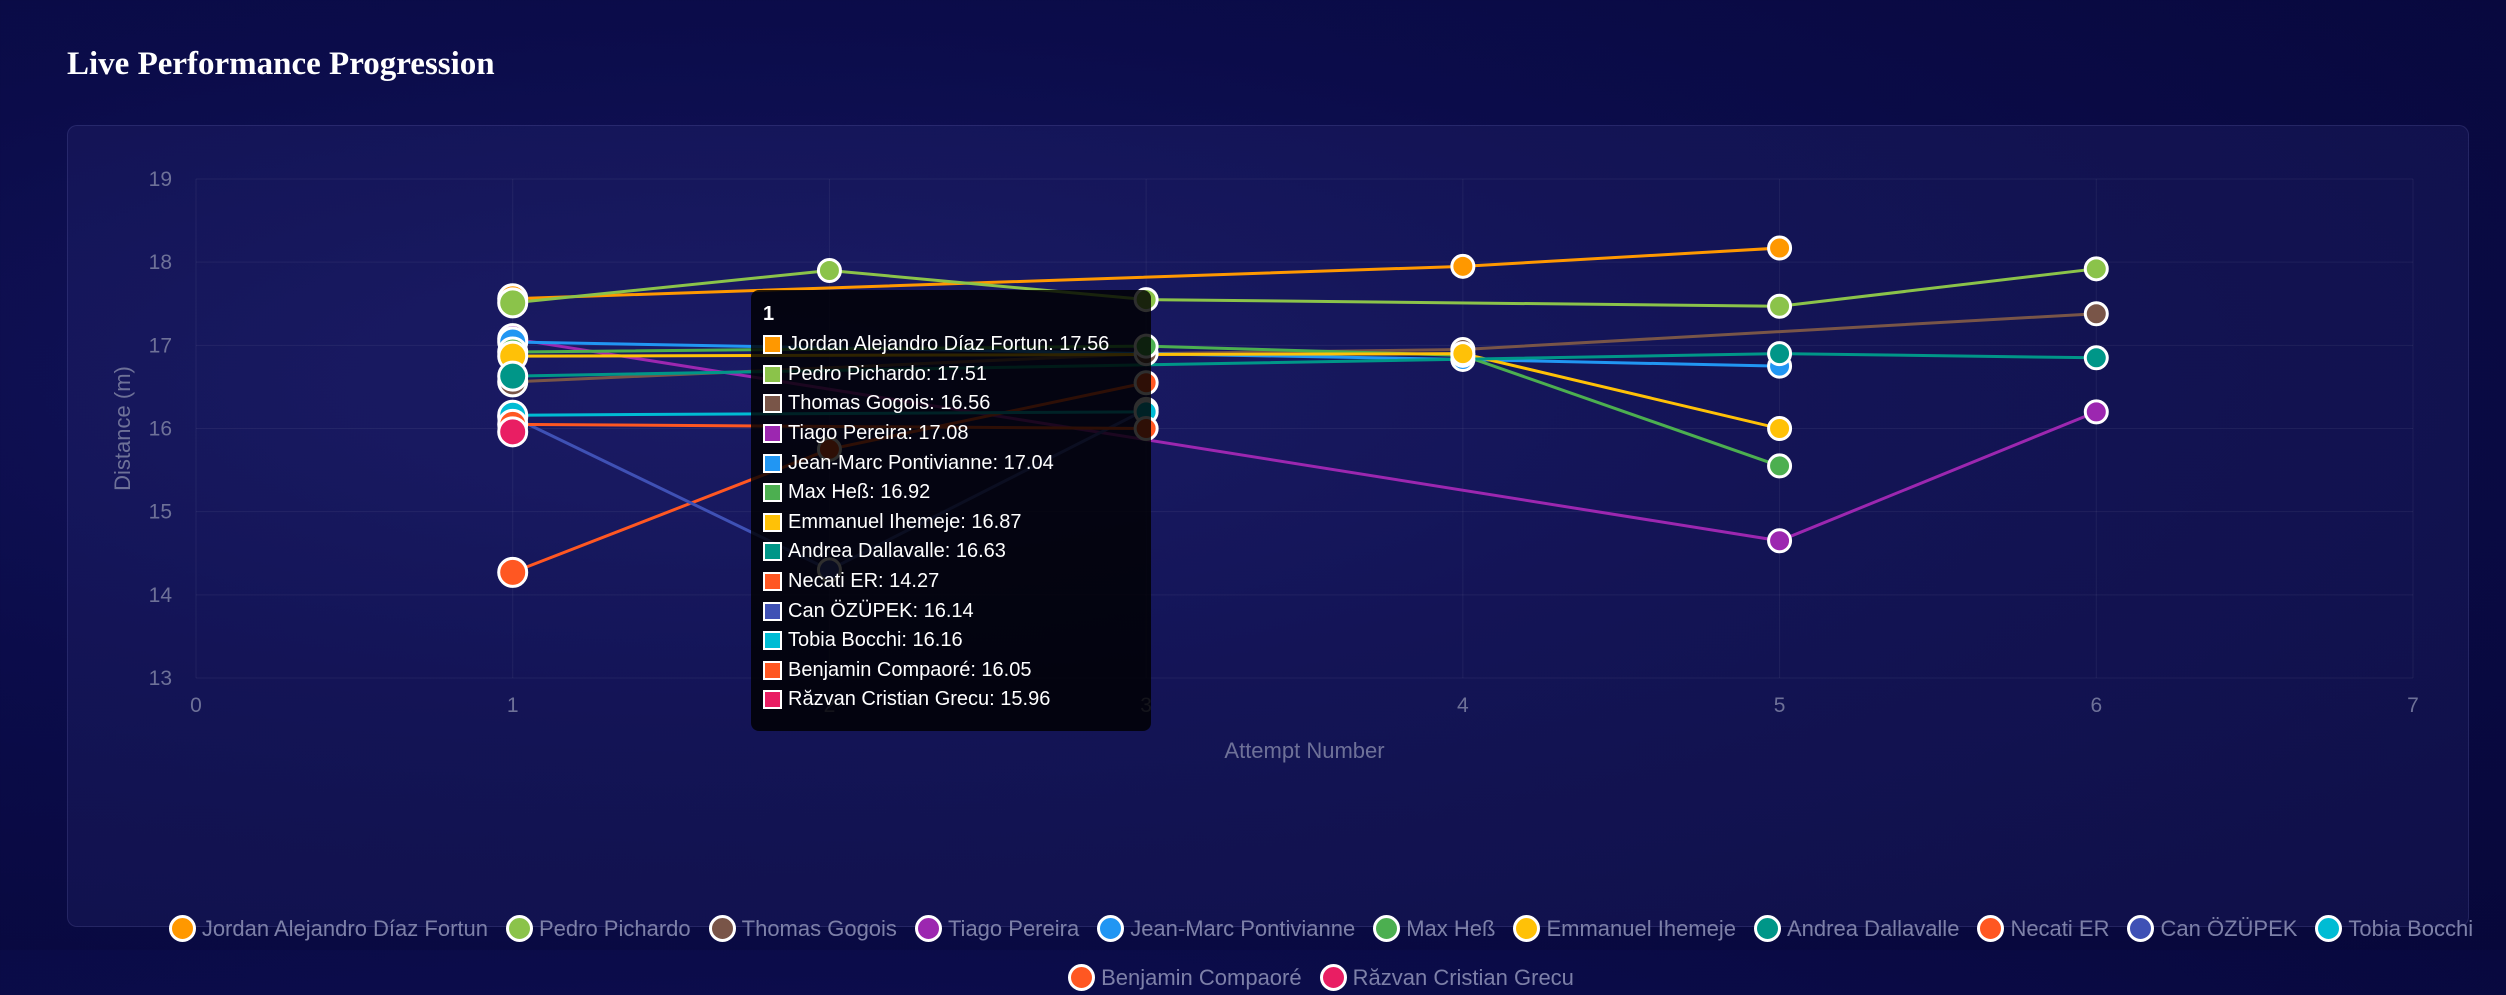 The height and width of the screenshot is (995, 2506). What do you see at coordinates (614, 928) in the screenshot?
I see `legend-label: Pedro Pichardo` at bounding box center [614, 928].